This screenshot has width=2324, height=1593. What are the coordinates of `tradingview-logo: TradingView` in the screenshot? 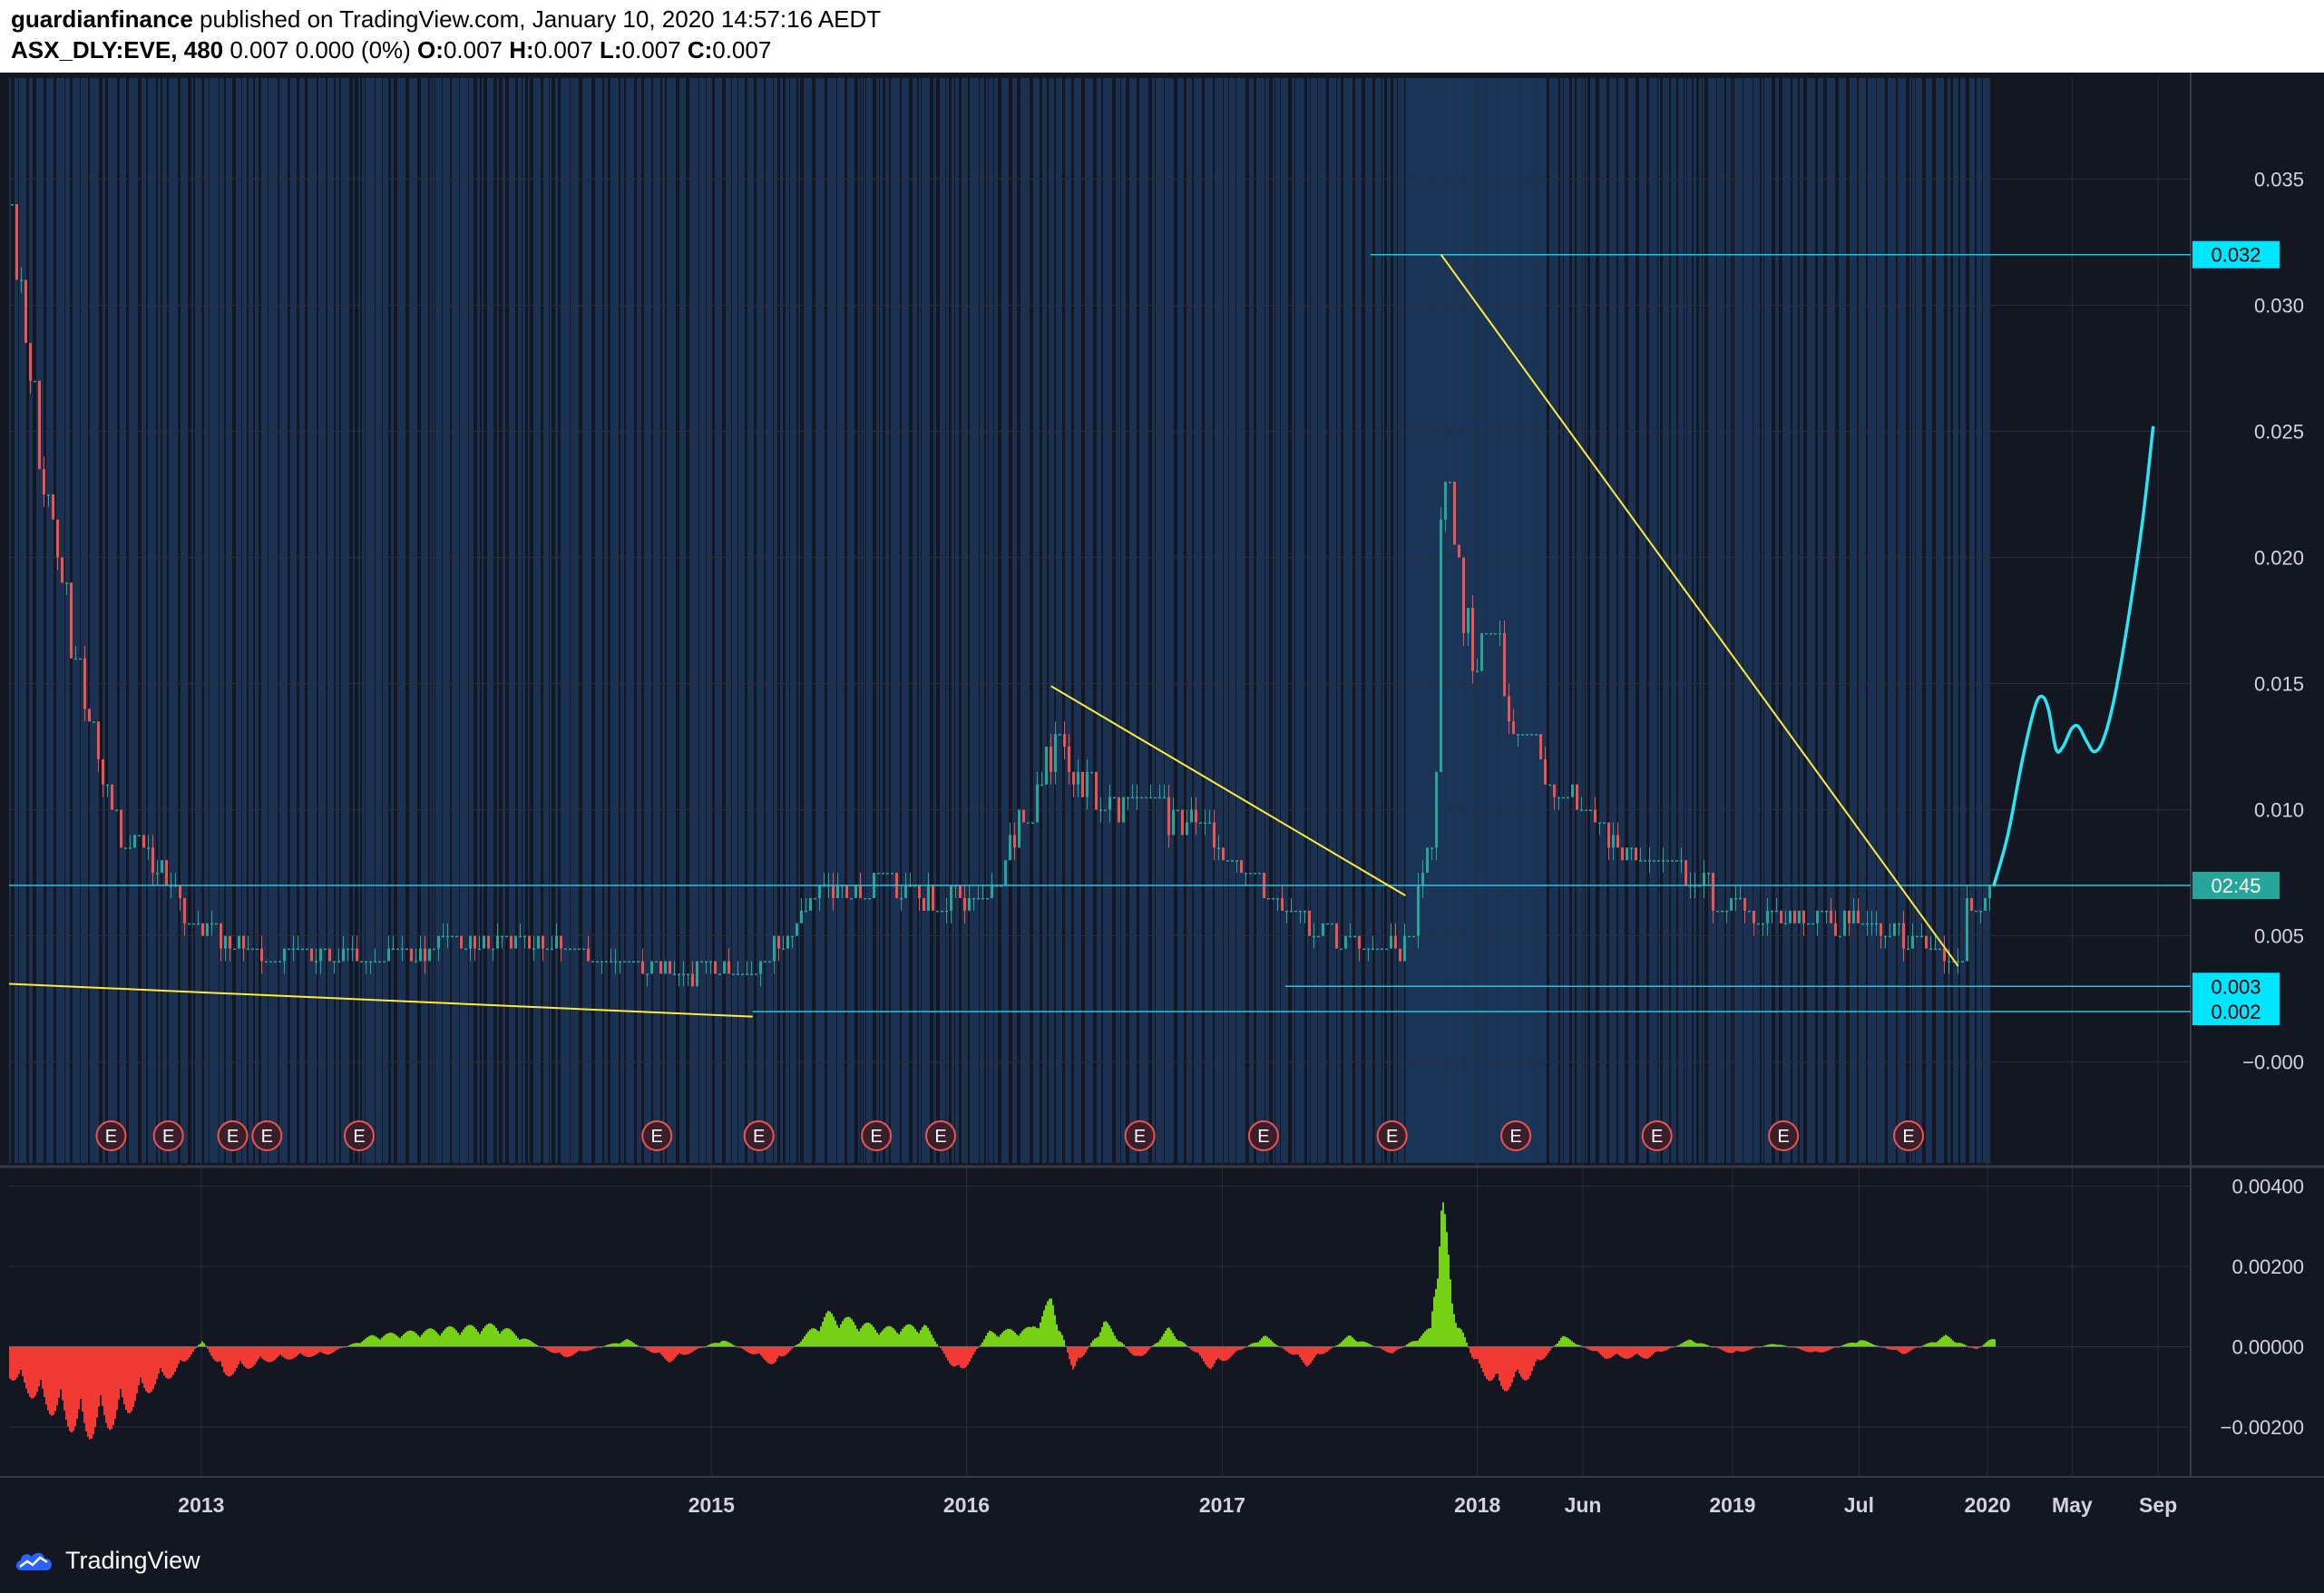 It's located at (106, 1560).